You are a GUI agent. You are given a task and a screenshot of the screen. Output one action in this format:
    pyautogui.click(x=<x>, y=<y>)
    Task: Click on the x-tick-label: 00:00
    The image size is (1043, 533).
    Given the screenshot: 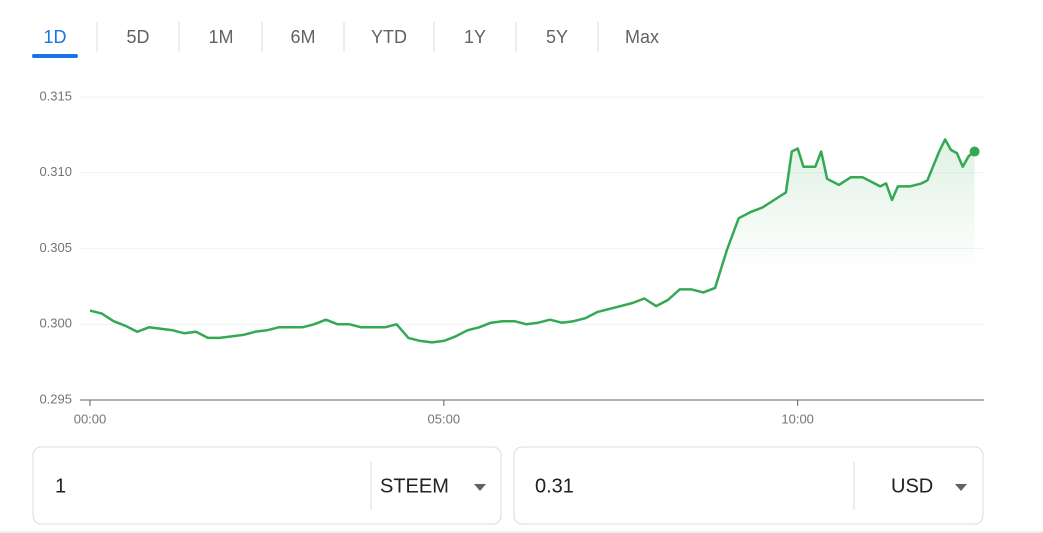 What is the action you would take?
    pyautogui.click(x=90, y=418)
    